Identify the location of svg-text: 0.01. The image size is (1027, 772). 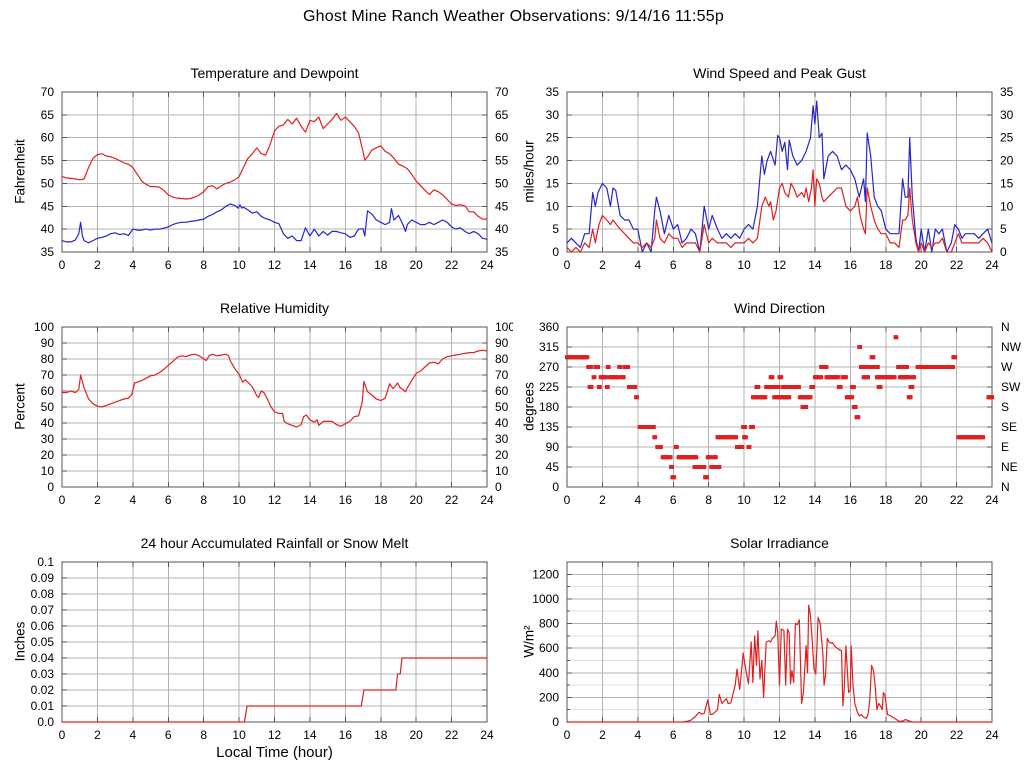
(43, 706).